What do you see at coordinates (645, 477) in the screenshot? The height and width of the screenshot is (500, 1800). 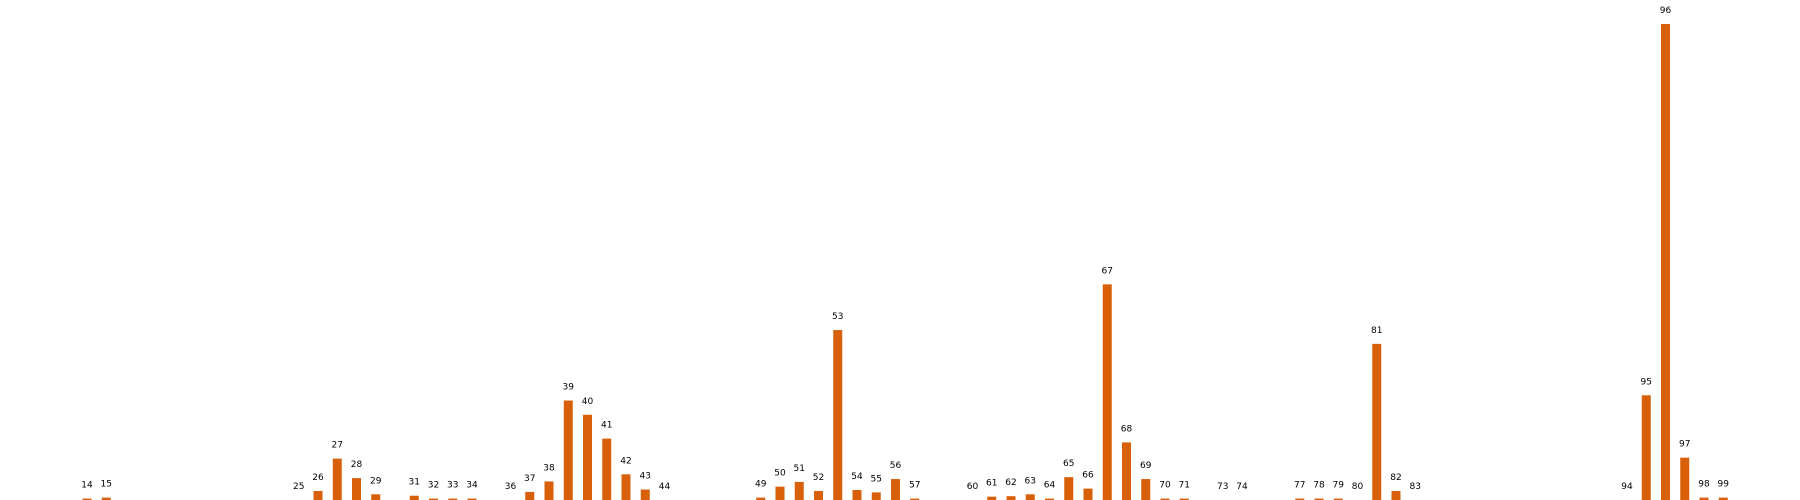 I see `bar-label-43: 43` at bounding box center [645, 477].